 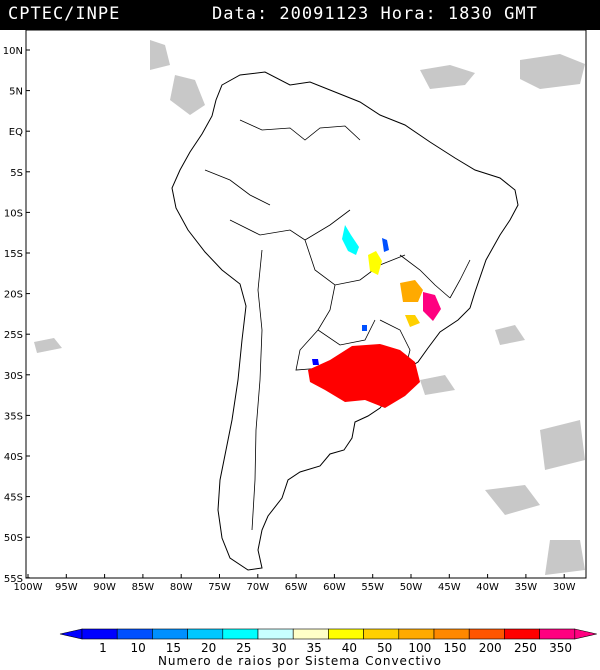 I want to click on lightning-clusters, so click(x=374, y=316).